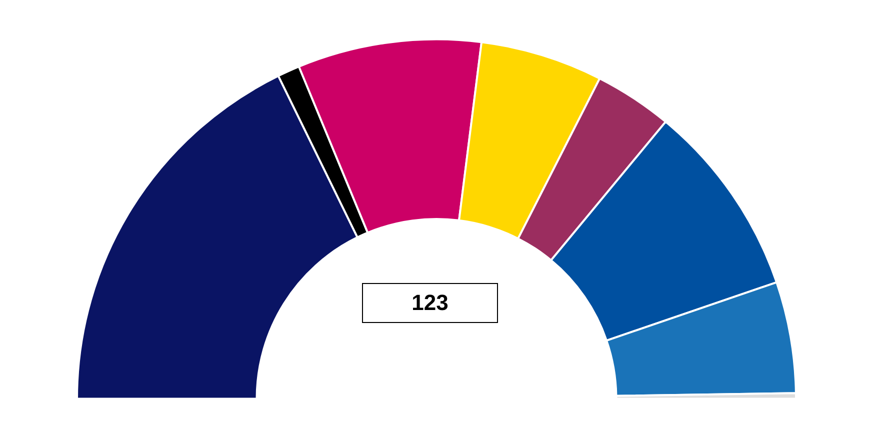  Describe the element at coordinates (430, 303) in the screenshot. I see `text: 123` at that location.